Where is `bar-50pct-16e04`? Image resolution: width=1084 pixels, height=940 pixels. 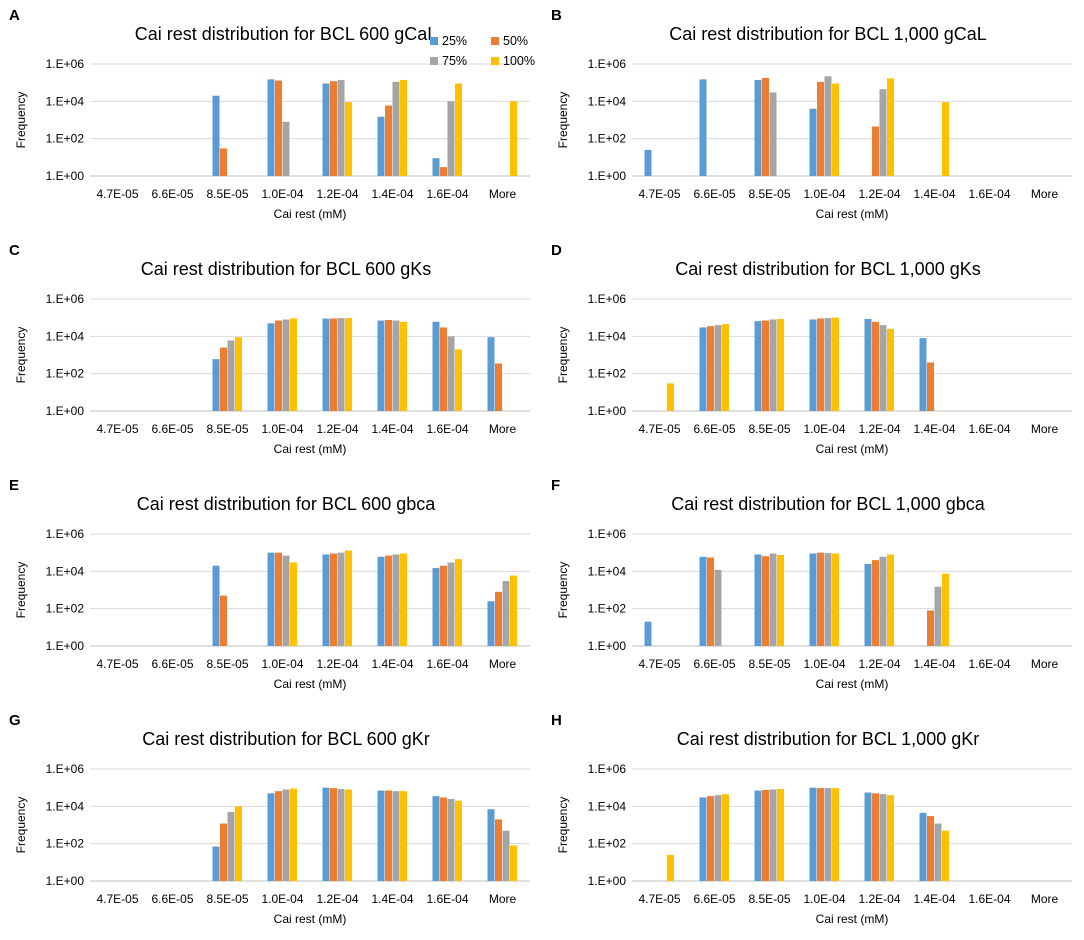
bar-50pct-16e04 is located at coordinates (443, 171).